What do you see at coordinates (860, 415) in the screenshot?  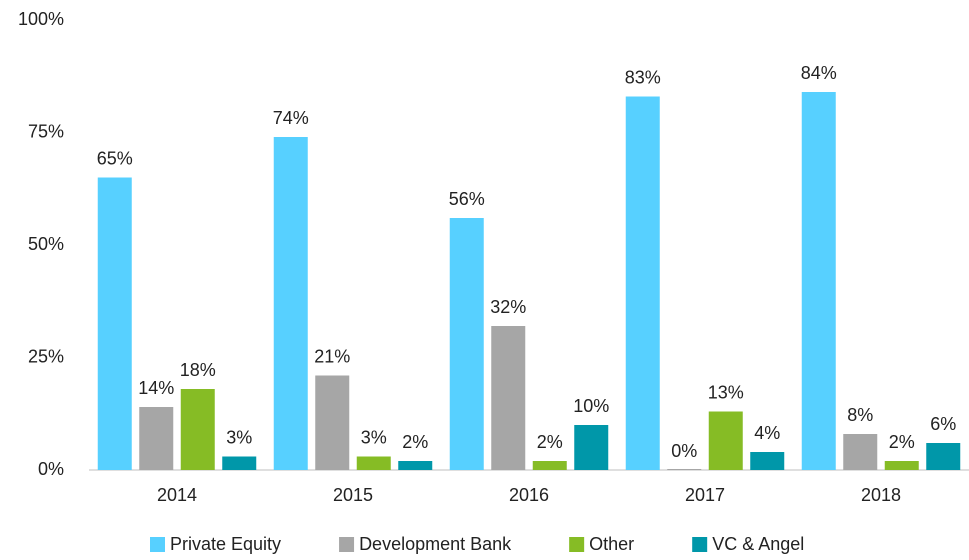 I see `value-label: 8%` at bounding box center [860, 415].